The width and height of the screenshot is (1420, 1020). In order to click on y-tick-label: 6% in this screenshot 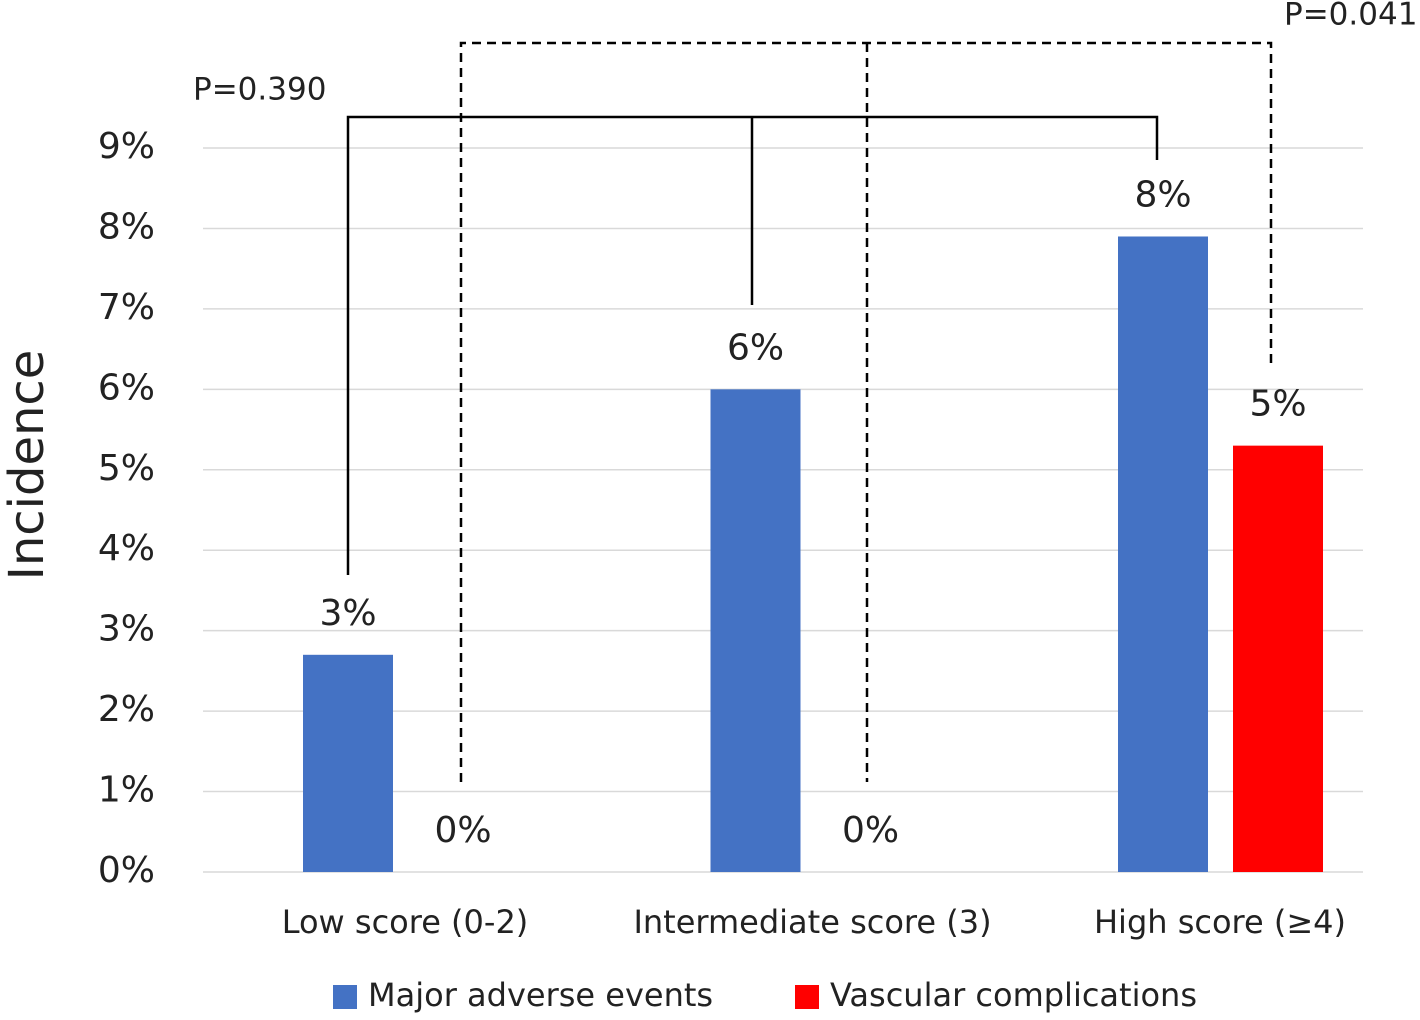, I will do `click(126, 387)`.